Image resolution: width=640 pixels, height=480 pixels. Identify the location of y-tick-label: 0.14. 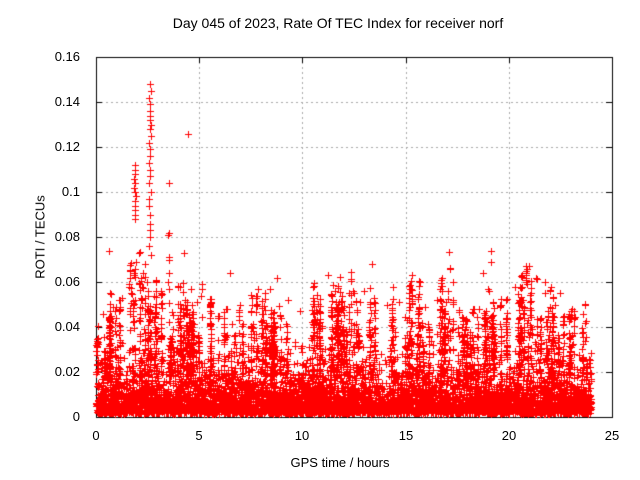
(67, 101).